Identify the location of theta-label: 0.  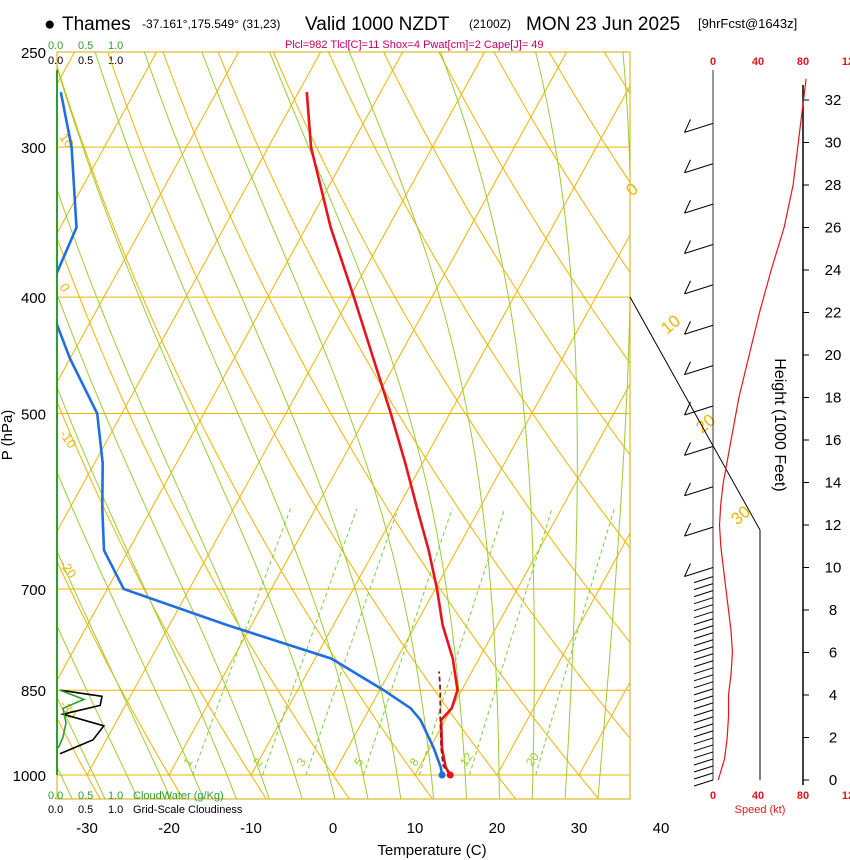
(631, 189).